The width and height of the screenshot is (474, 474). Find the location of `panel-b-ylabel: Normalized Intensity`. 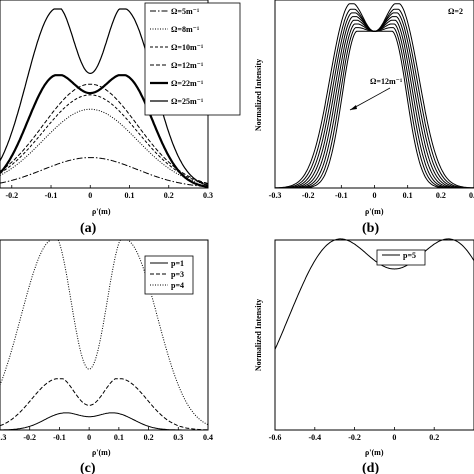

panel-b-ylabel: Normalized Intensity is located at coordinates (258, 95).